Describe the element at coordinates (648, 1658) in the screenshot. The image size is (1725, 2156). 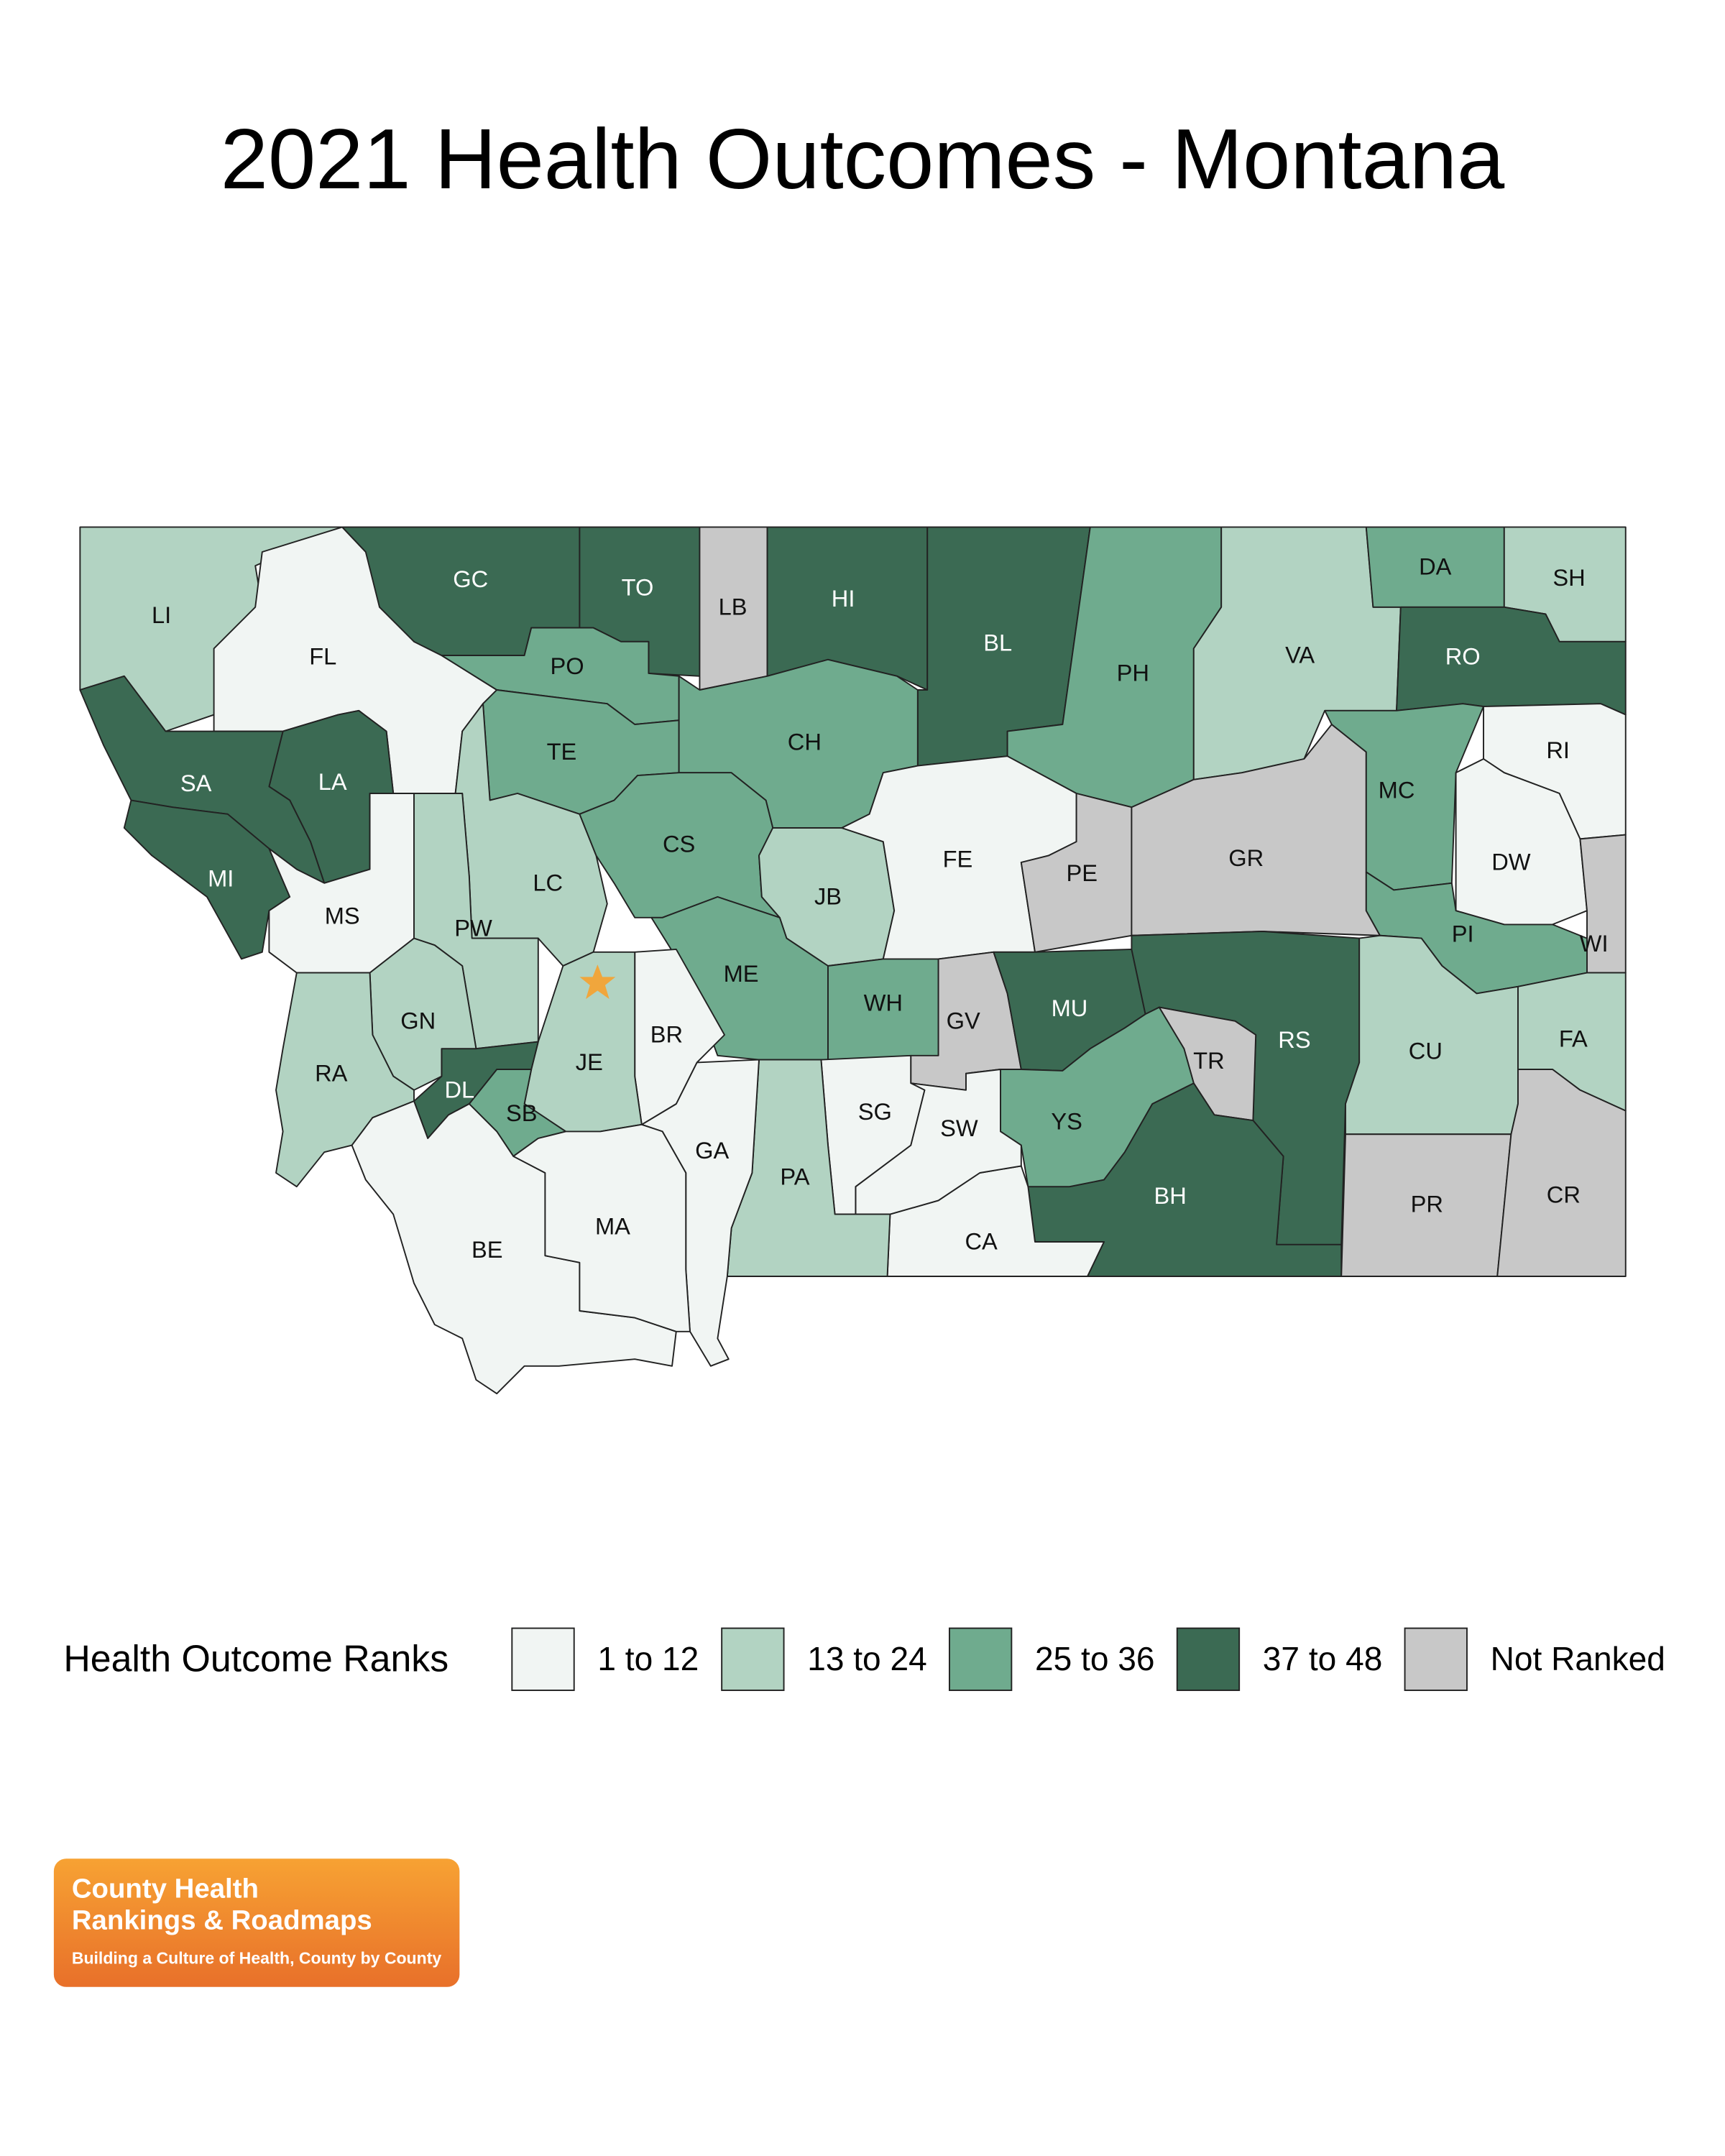
I see `legend-label: 1 to 12` at that location.